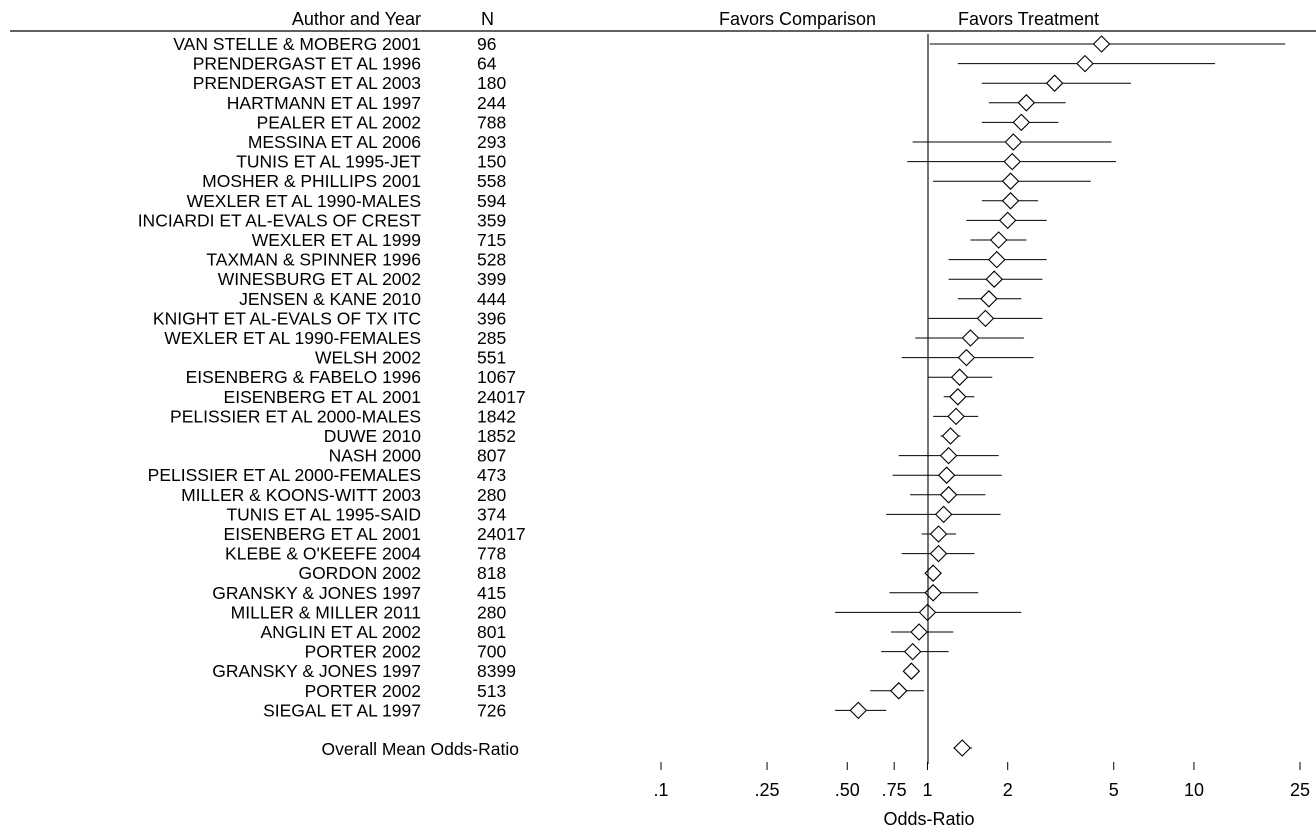 The width and height of the screenshot is (1316, 831). What do you see at coordinates (664, 456) in the screenshot?
I see `study-row: NASH 2000 807` at bounding box center [664, 456].